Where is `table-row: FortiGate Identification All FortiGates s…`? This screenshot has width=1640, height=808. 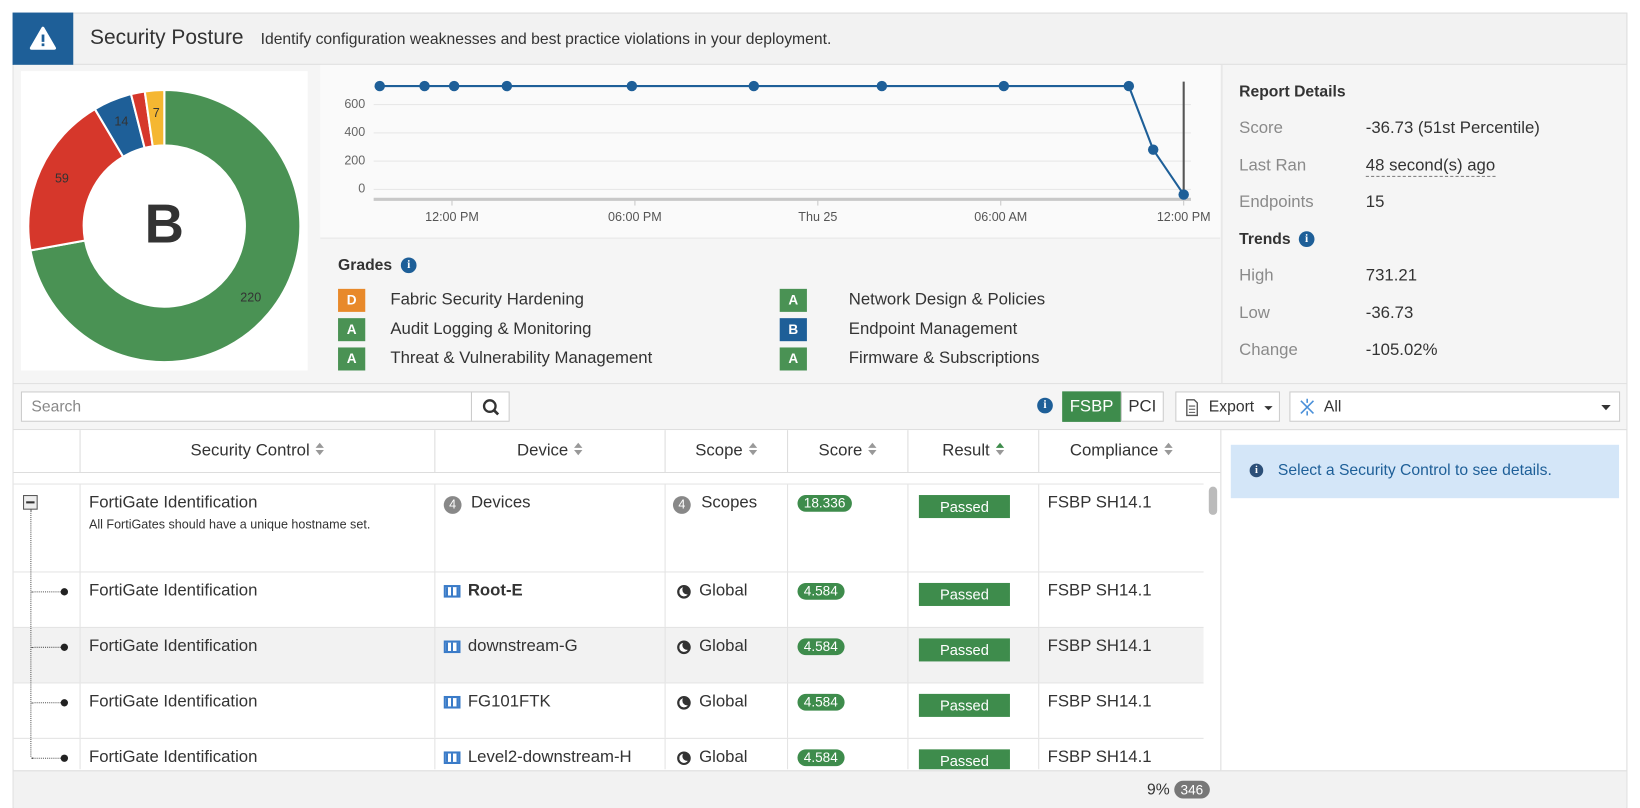 table-row: FortiGate Identification All FortiGates s… is located at coordinates (608, 528).